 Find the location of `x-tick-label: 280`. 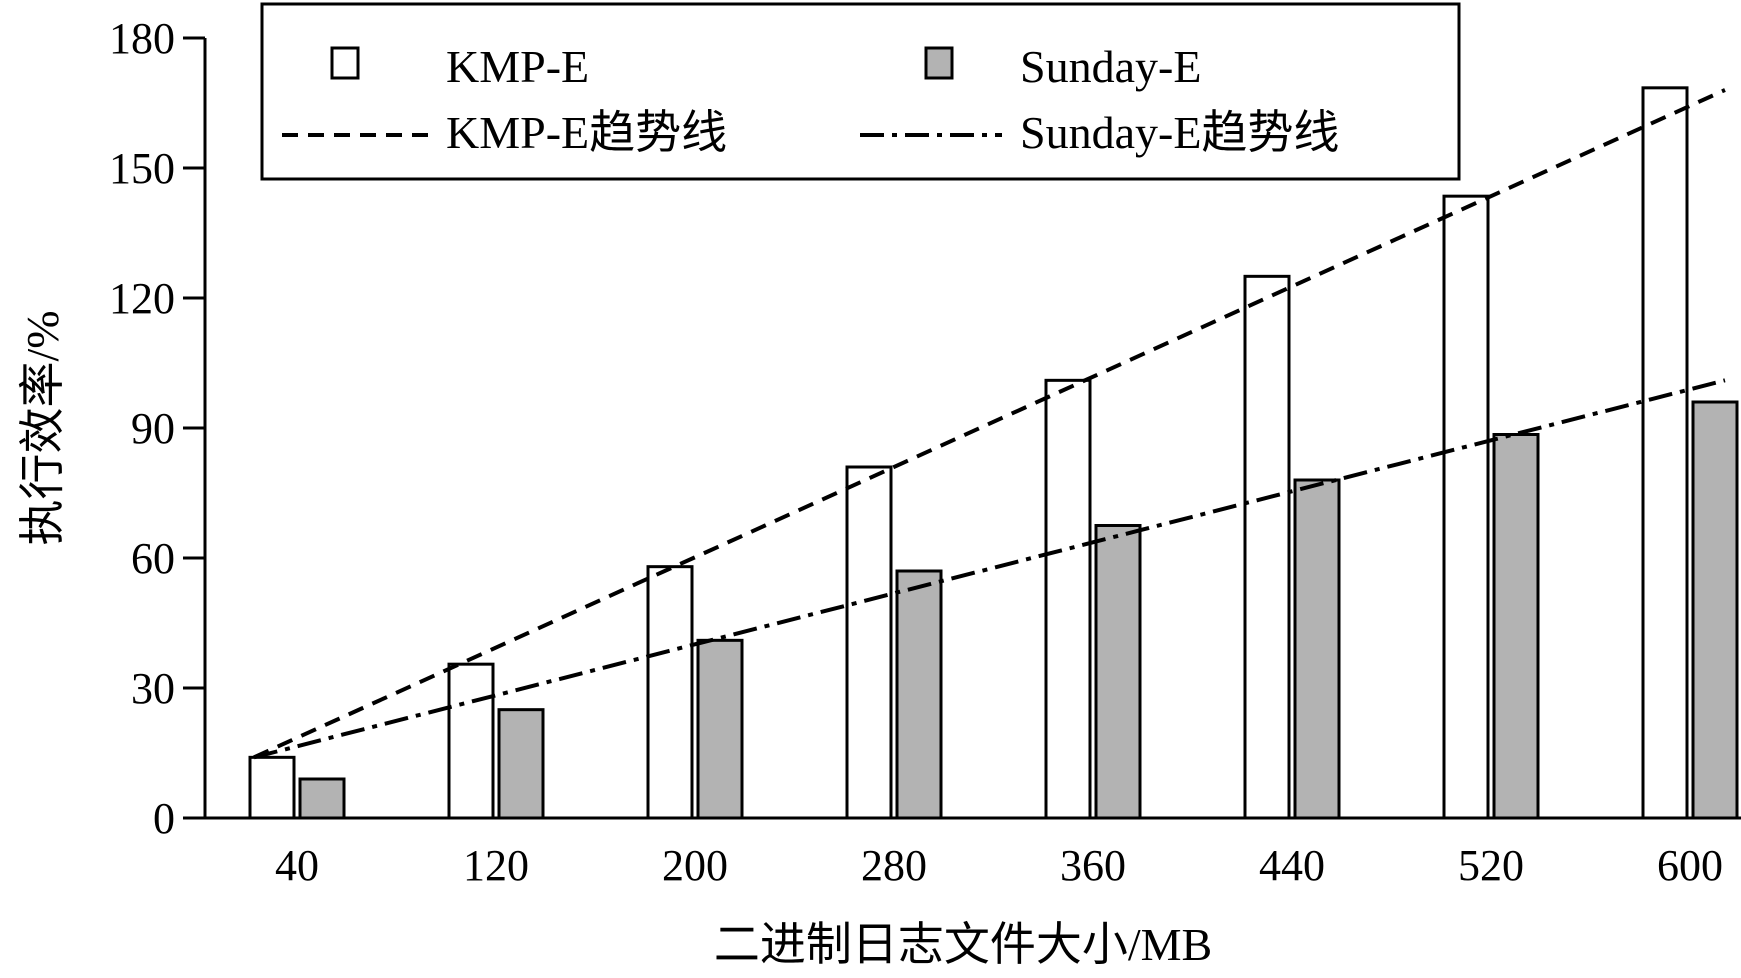

x-tick-label: 280 is located at coordinates (894, 865).